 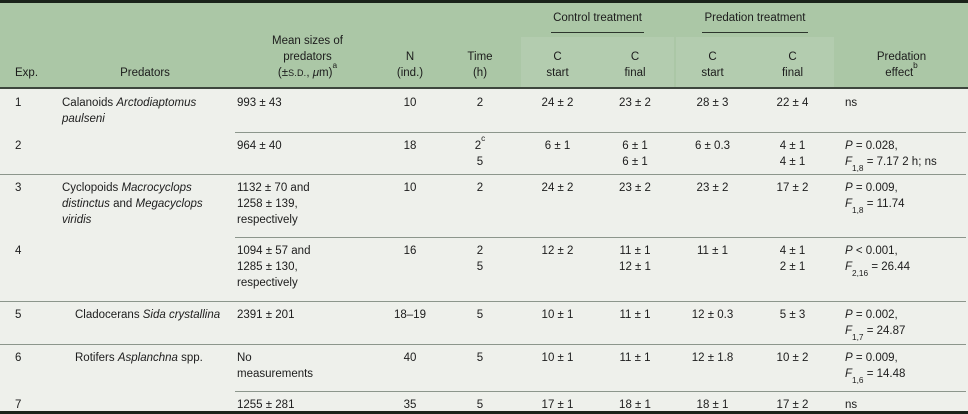 I want to click on cell-exp: 7, so click(x=18, y=405).